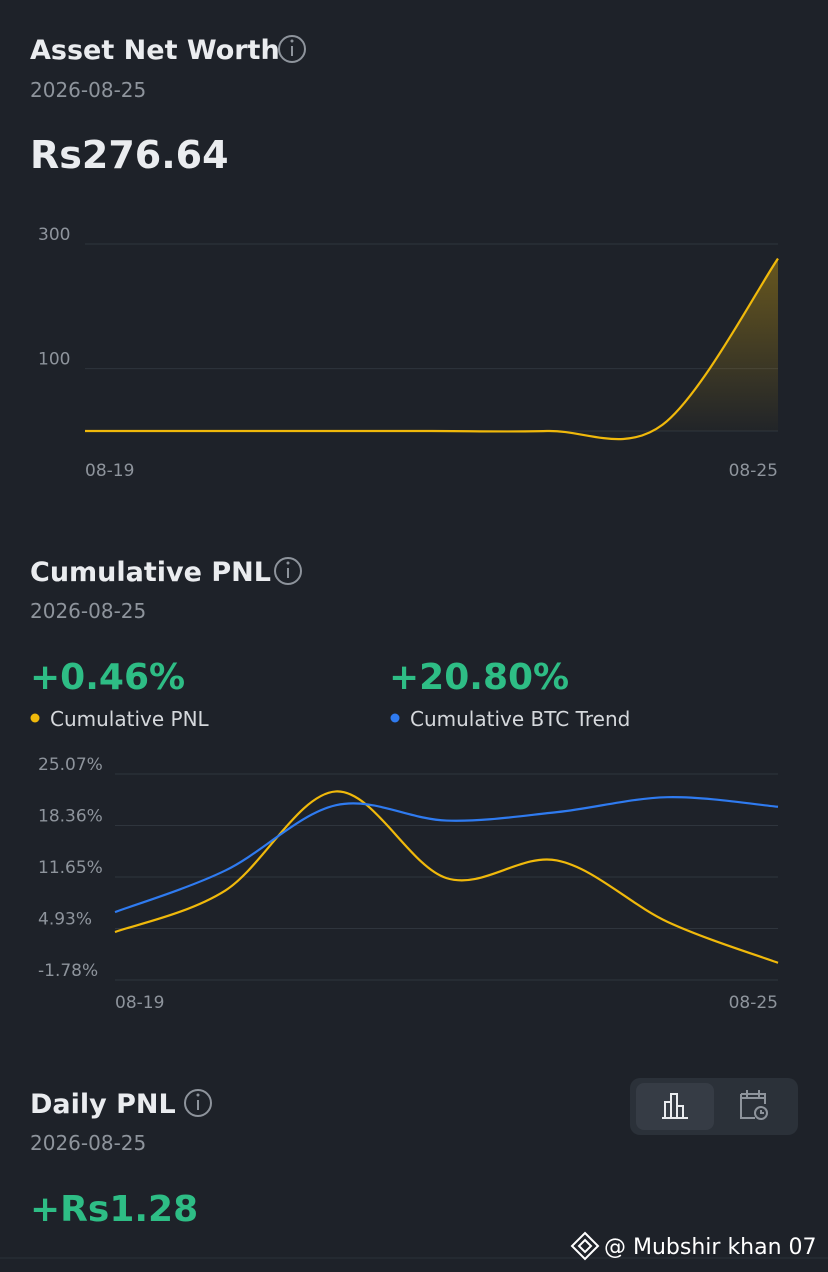  I want to click on area, so click(431, 349).